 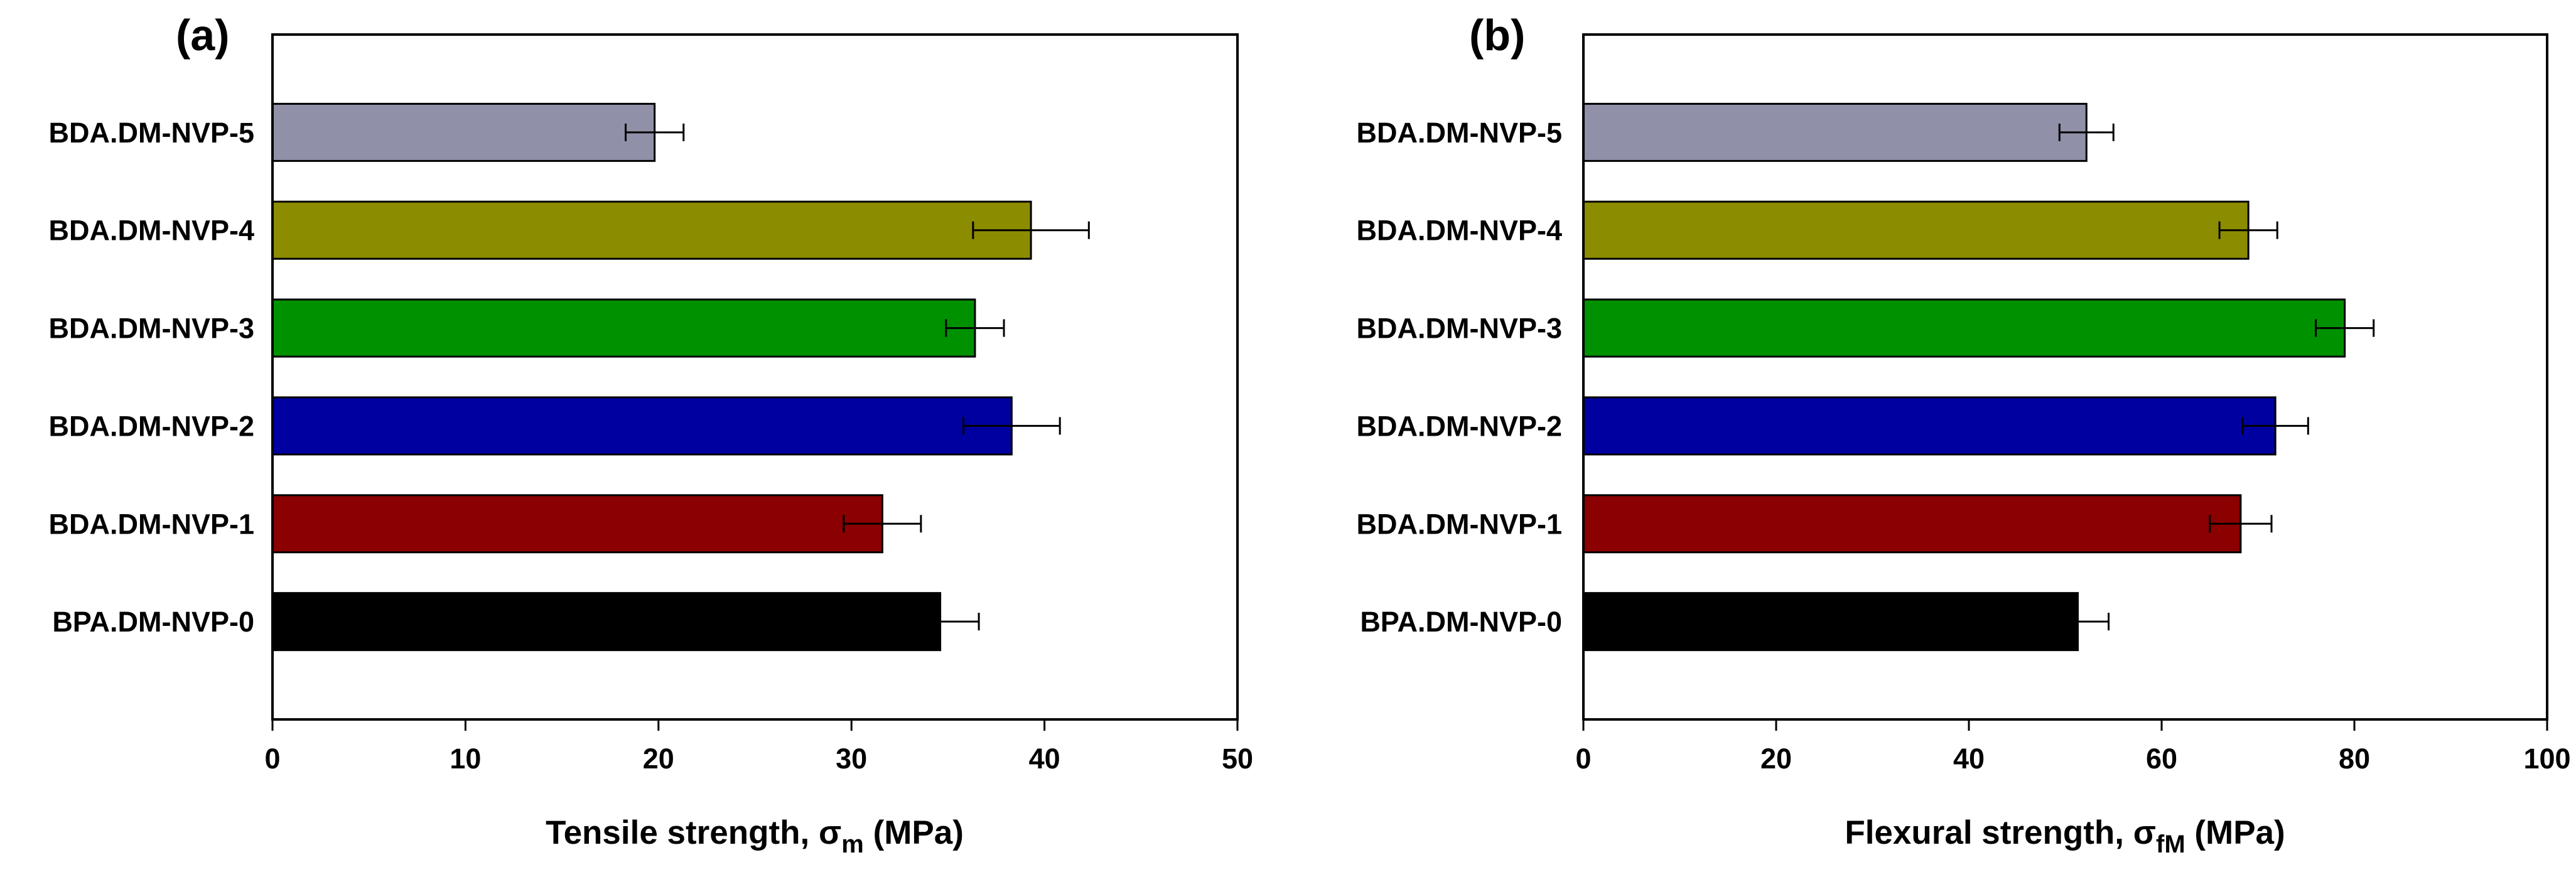 I want to click on x-tick-label: 30, so click(x=852, y=759).